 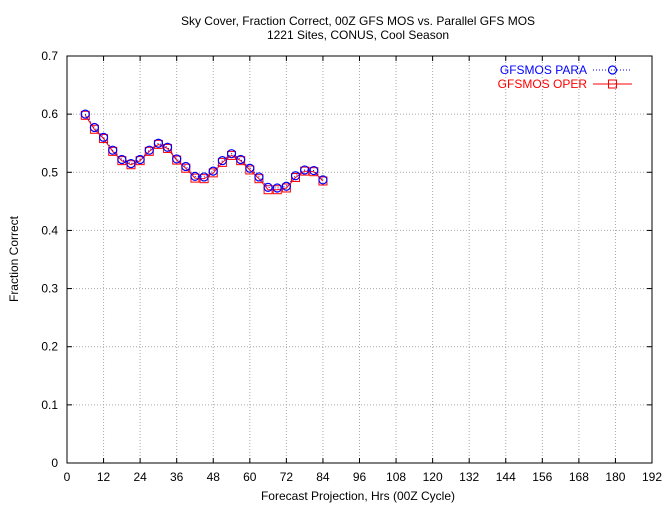 I want to click on x-tick-label: 156, so click(x=542, y=477).